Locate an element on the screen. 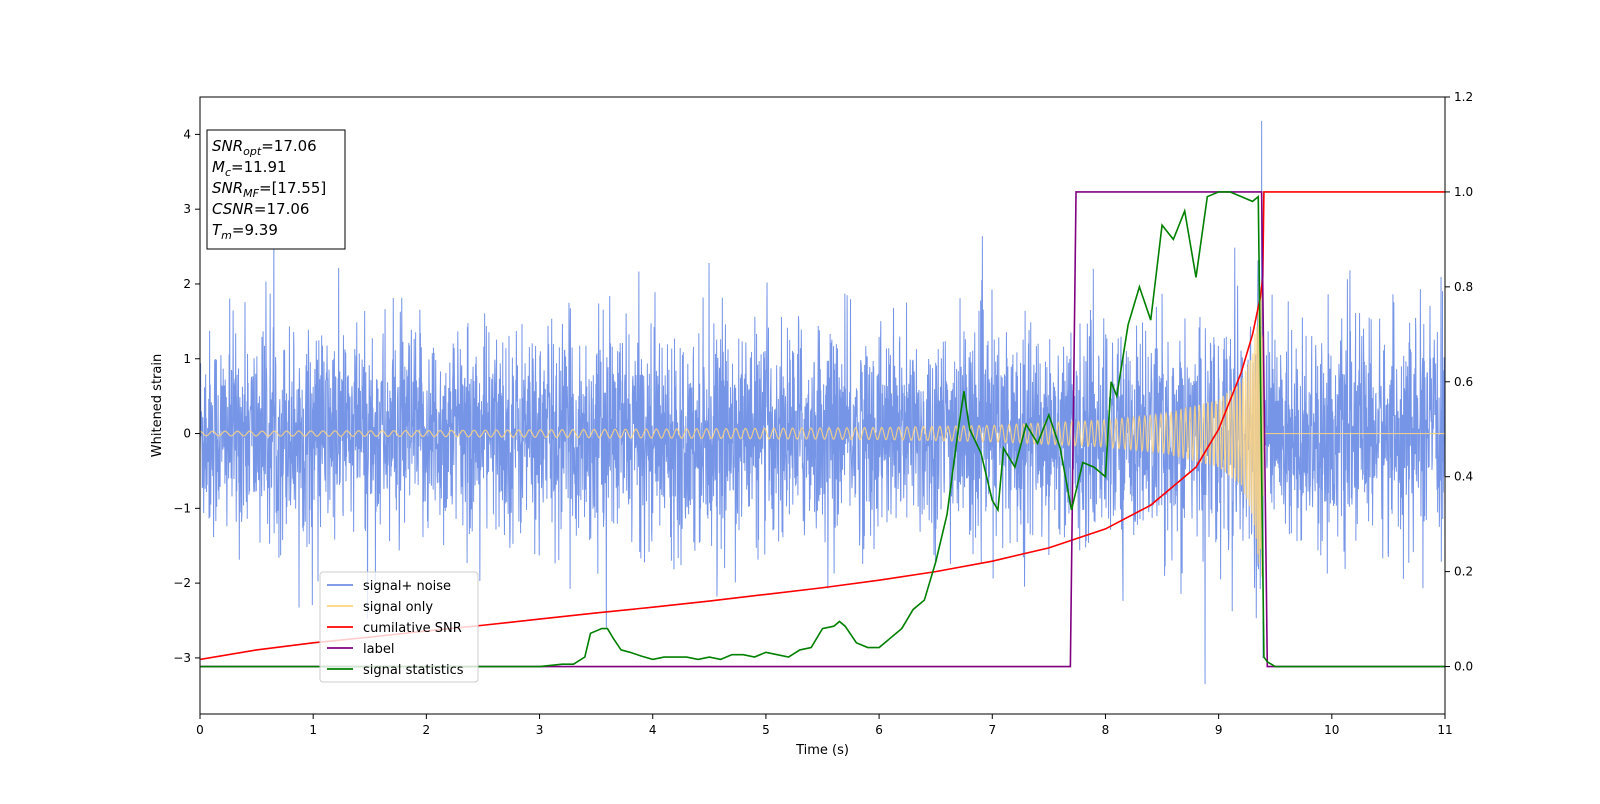  y-axis-label: Whitened strain is located at coordinates (157, 405).